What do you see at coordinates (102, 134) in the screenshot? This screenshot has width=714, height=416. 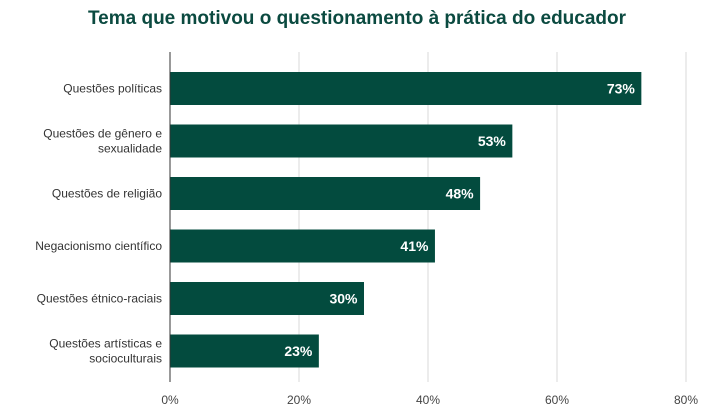 I see `category-label: Questões de gênero e` at bounding box center [102, 134].